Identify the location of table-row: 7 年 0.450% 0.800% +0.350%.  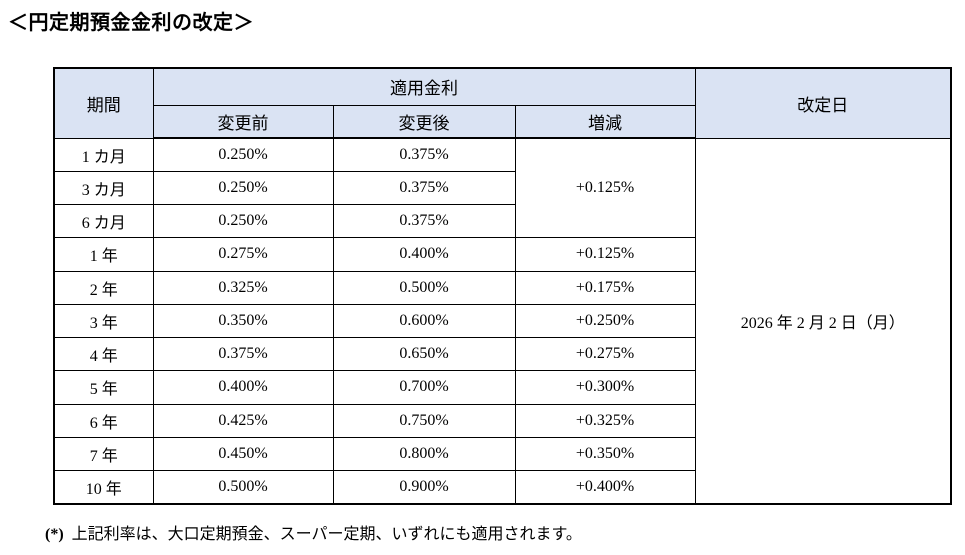
(502, 454).